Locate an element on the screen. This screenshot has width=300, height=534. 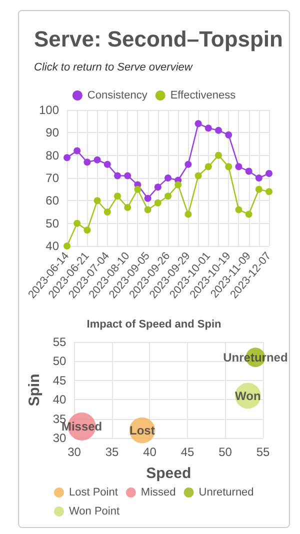
legend-label: Won Point is located at coordinates (94, 512).